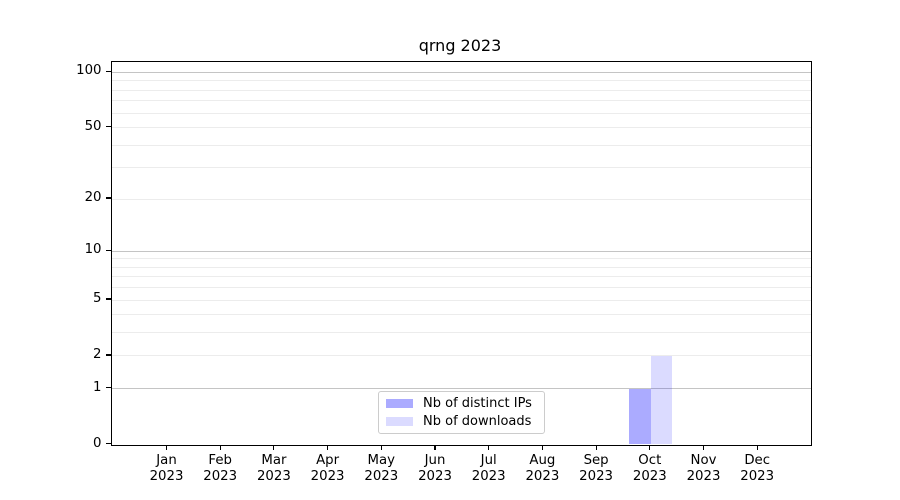 The width and height of the screenshot is (900, 500). I want to click on x-tick-label-month: Sep, so click(596, 460).